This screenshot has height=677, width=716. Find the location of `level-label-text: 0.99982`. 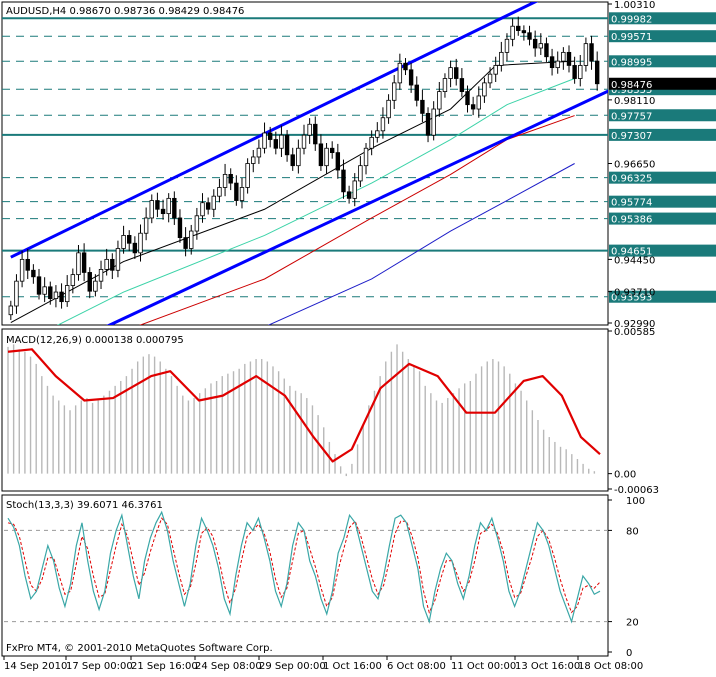

level-label-text: 0.99982 is located at coordinates (631, 19).